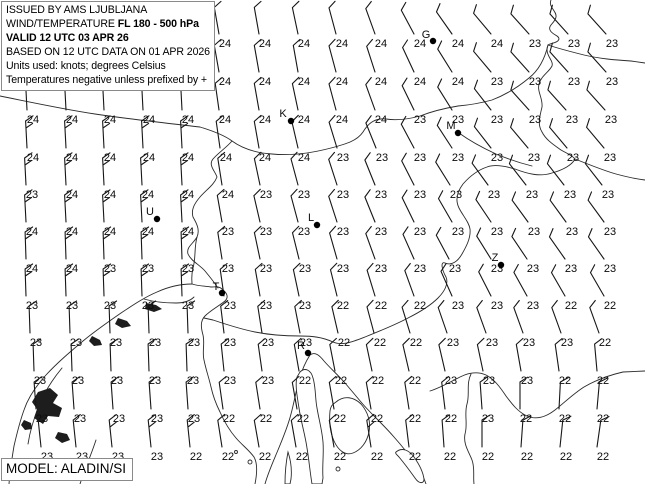 The width and height of the screenshot is (645, 484). I want to click on city-marker-K: K, so click(287, 116).